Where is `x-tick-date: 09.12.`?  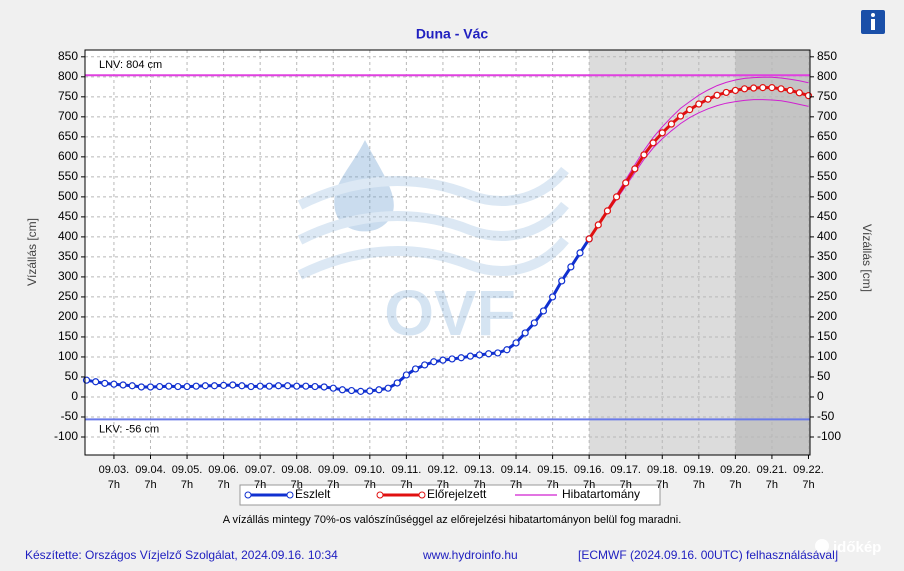 x-tick-date: 09.12. is located at coordinates (443, 470).